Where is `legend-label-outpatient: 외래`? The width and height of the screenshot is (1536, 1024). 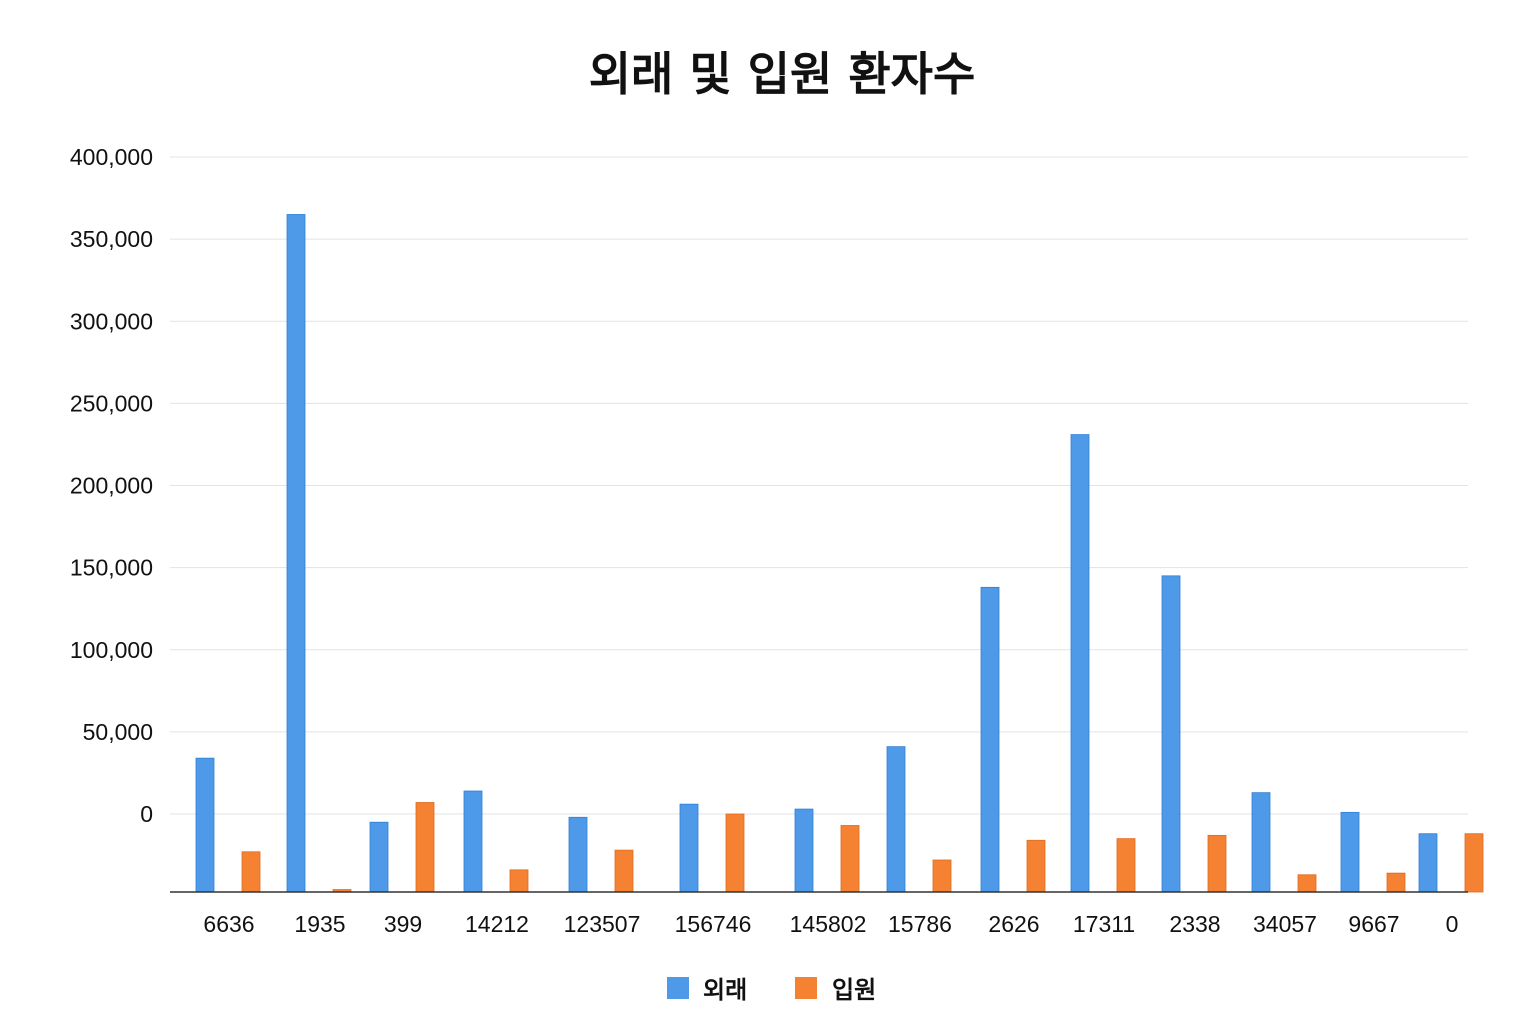
legend-label-outpatient: 외래 is located at coordinates (725, 990).